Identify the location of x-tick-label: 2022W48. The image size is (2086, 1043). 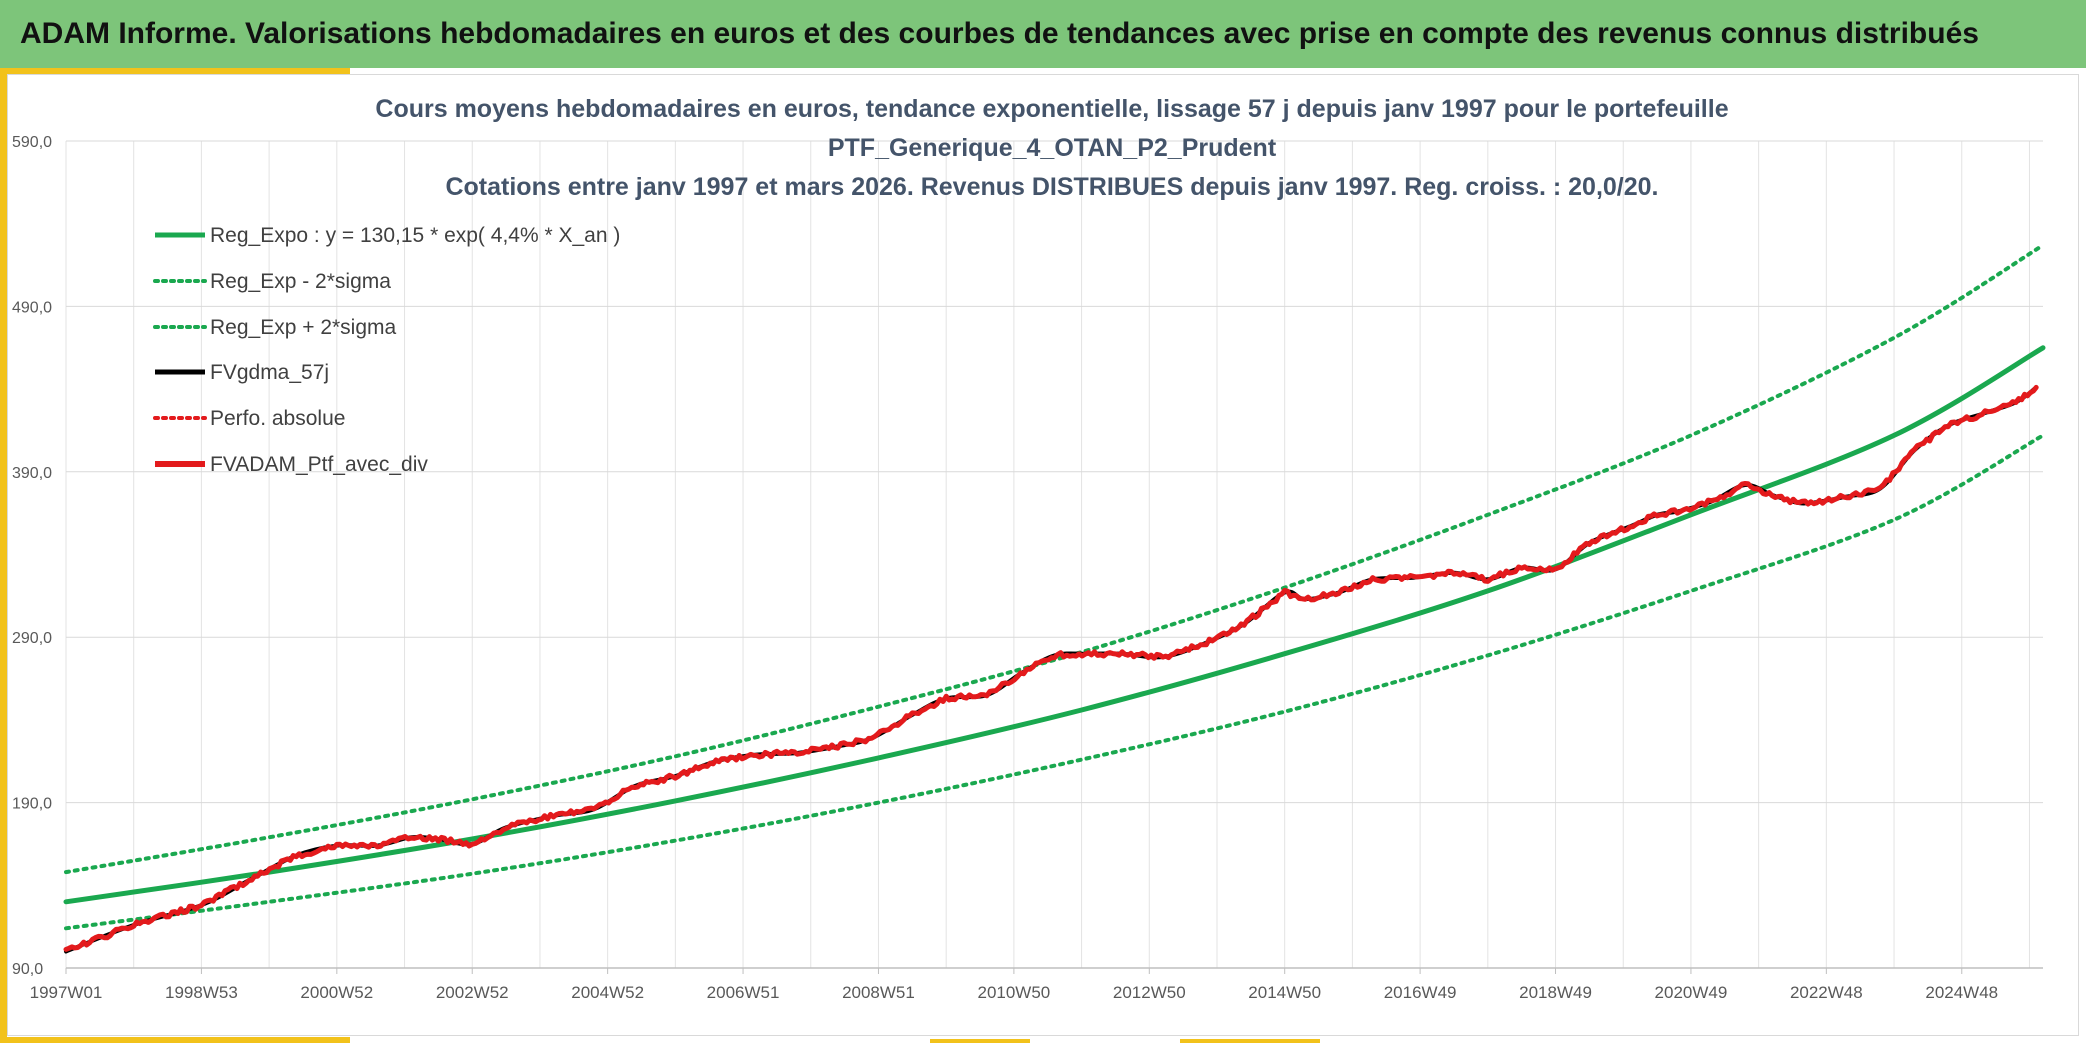
(1826, 992).